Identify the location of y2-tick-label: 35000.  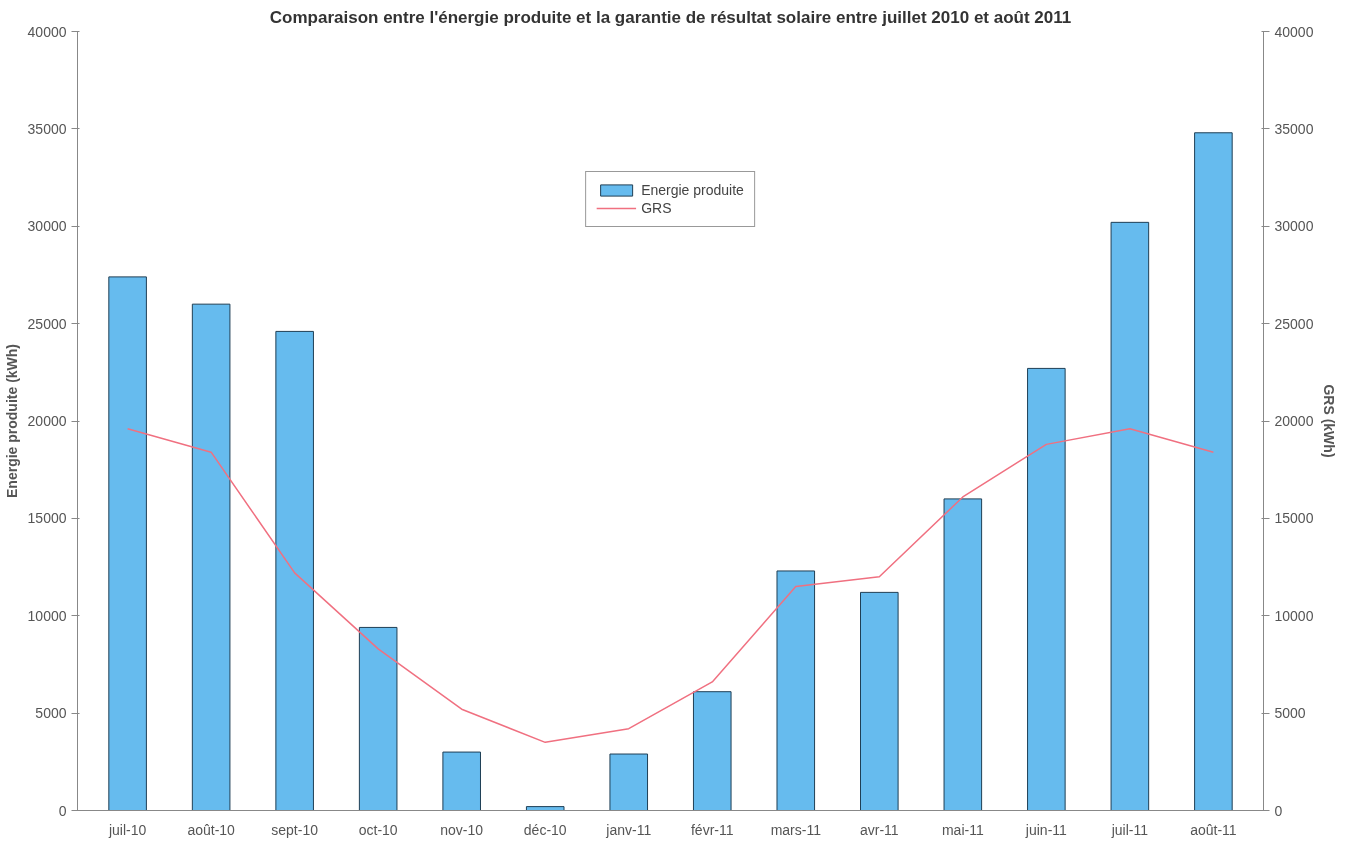
(1294, 128).